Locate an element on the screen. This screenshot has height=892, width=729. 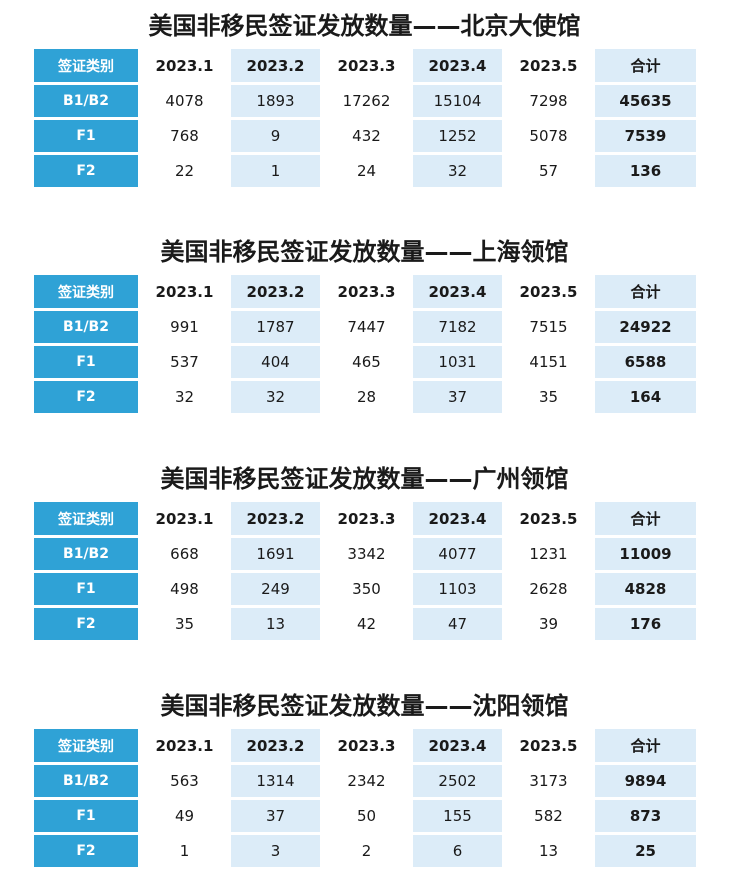
table-cell: 17262 is located at coordinates (366, 100).